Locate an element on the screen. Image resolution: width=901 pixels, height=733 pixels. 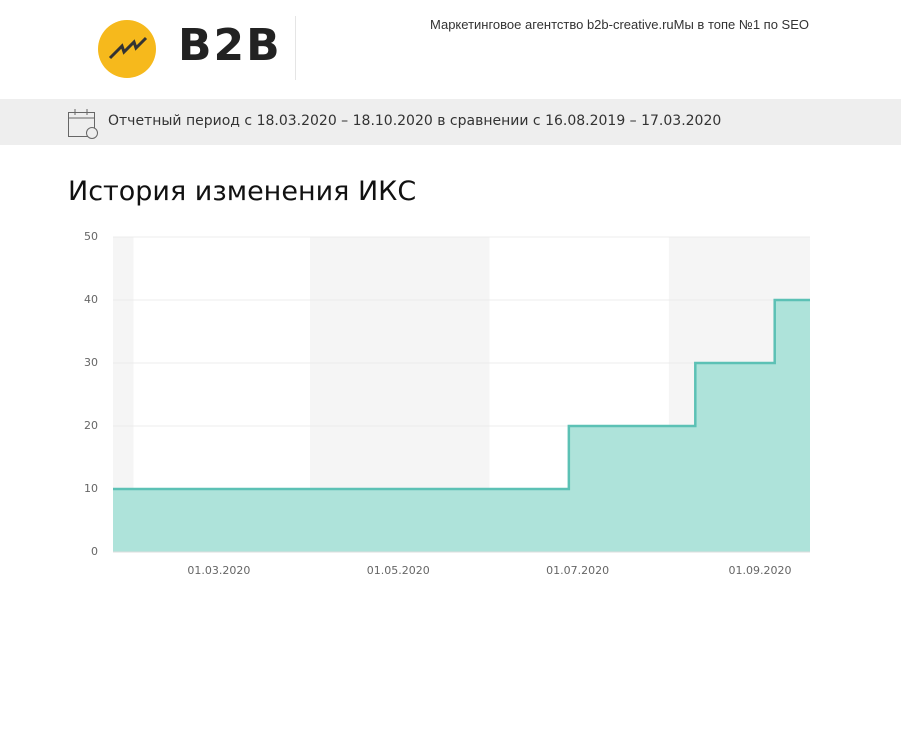
x-tick-label: 01.09.2020 is located at coordinates (760, 570).